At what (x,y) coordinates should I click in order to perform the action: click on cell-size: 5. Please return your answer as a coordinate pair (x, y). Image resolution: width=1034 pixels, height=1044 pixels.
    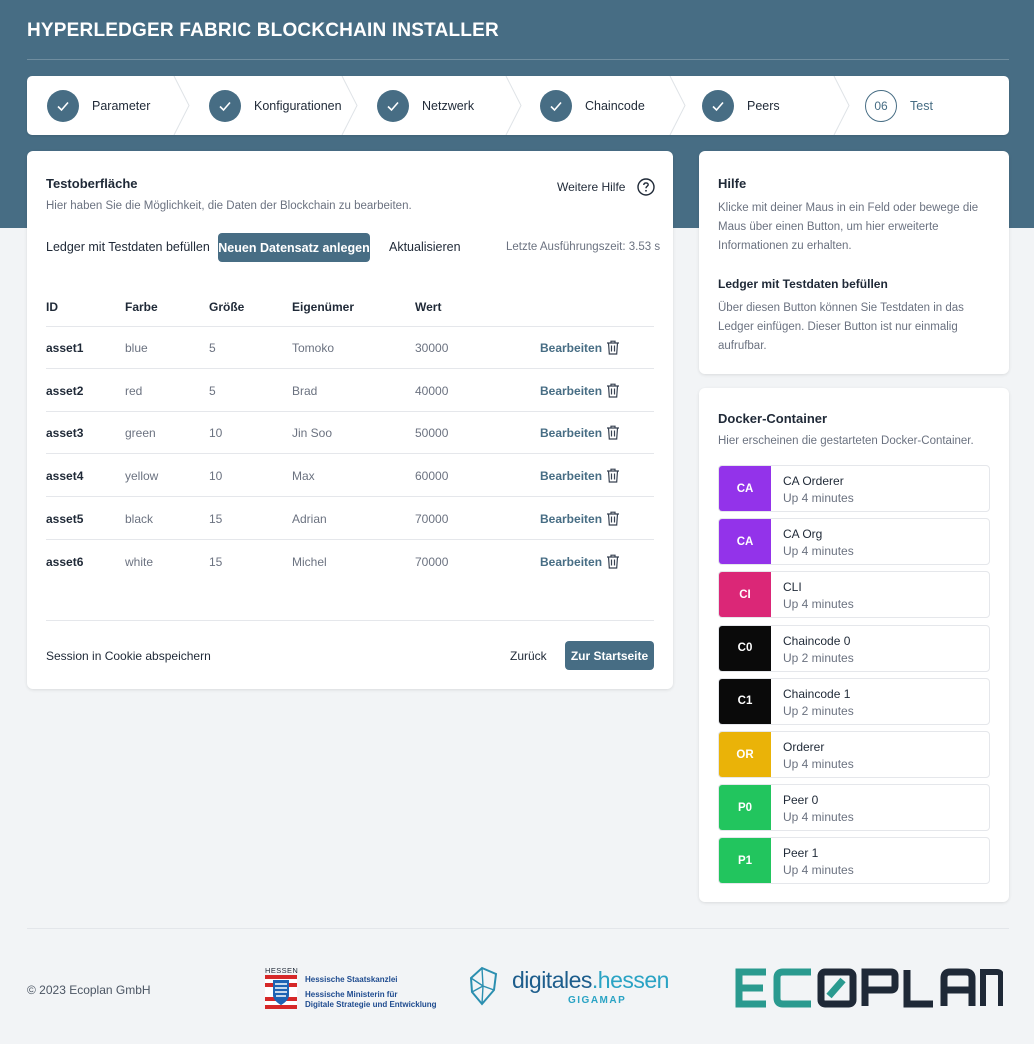
    Looking at the image, I should click on (212, 390).